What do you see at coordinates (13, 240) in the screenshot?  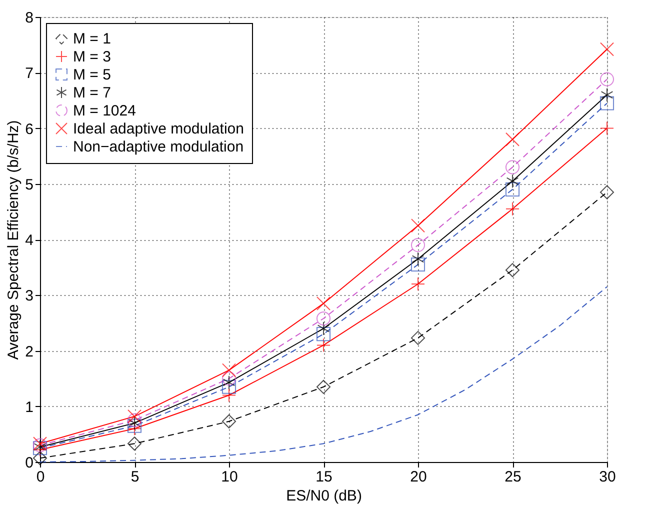 I see `y-axis-title: Average Spectral Efficiency (b/s/Hz)` at bounding box center [13, 240].